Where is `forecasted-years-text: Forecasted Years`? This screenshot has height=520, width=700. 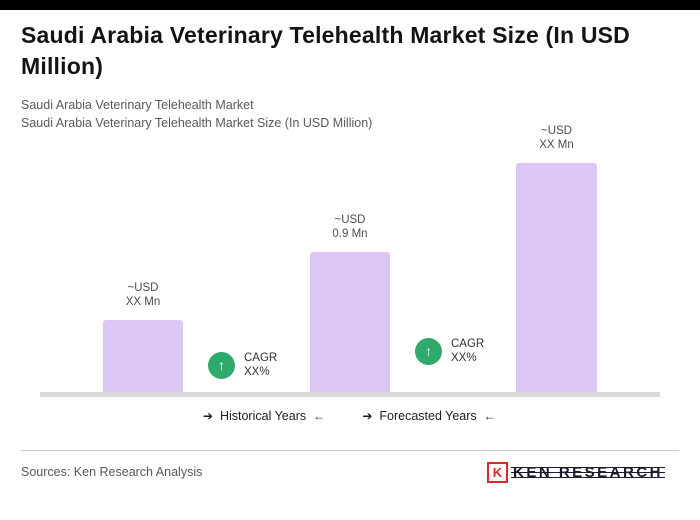
forecasted-years-text: Forecasted Years is located at coordinates (428, 416).